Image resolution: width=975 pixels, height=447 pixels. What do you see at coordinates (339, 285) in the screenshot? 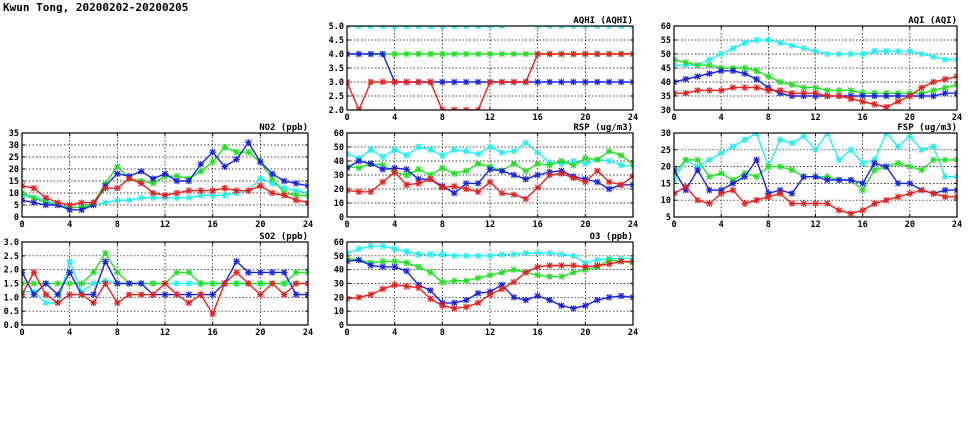
I see `y-tick-label: 30` at bounding box center [339, 285].